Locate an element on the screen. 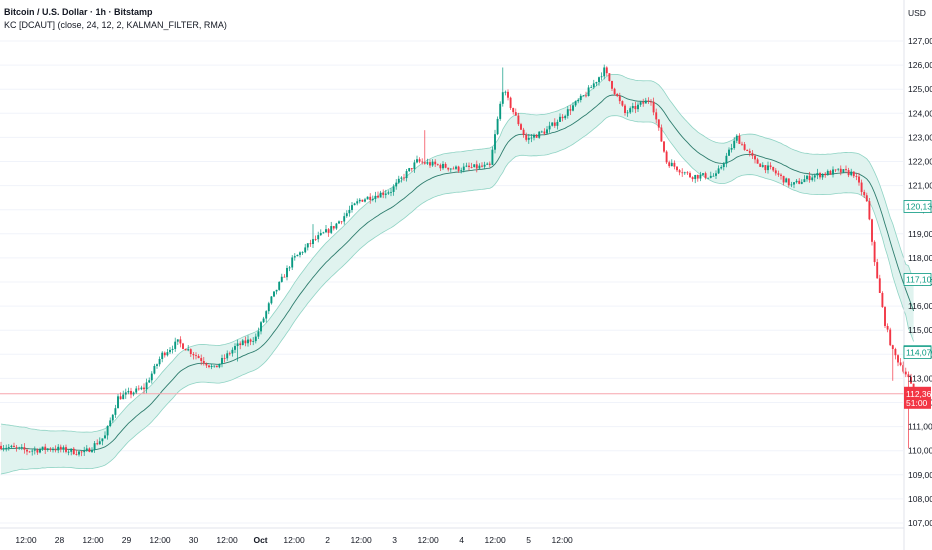 Image resolution: width=932 pixels, height=550 pixels. symbol-title: Bitcoin / U.S. Dollar · 1h · Bitstamp is located at coordinates (78, 12).